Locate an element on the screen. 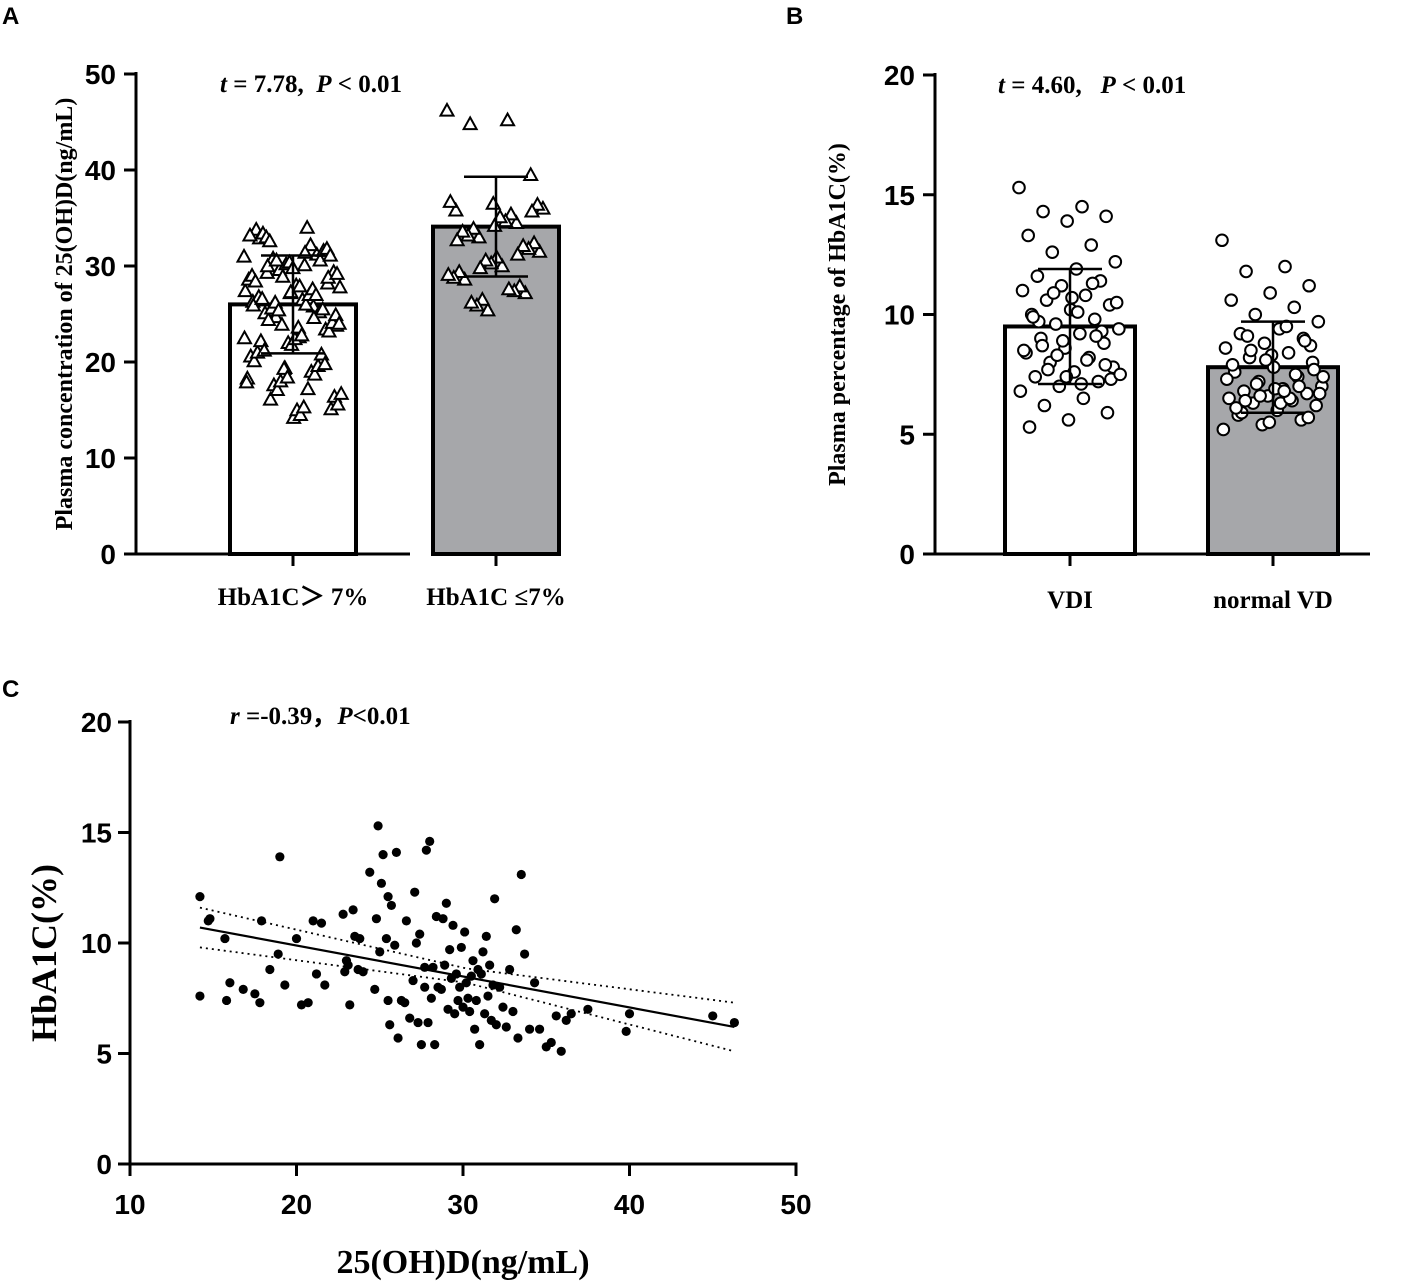 The width and height of the screenshot is (1413, 1281). panel-label-a: A is located at coordinates (10, 16).